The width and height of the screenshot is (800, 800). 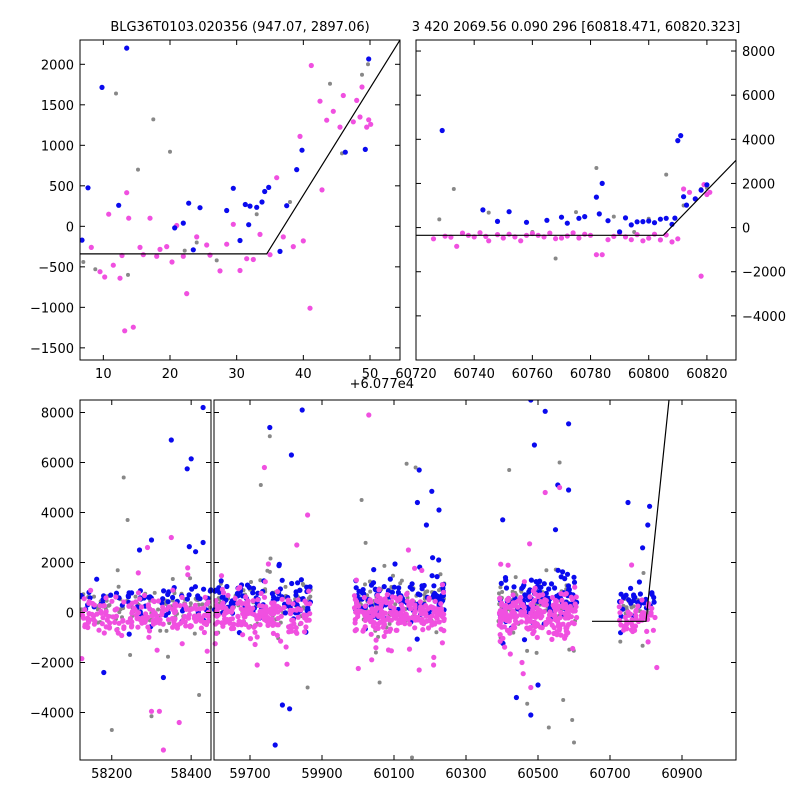 What do you see at coordinates (465, 774) in the screenshot?
I see `x-tick-label: 60300` at bounding box center [465, 774].